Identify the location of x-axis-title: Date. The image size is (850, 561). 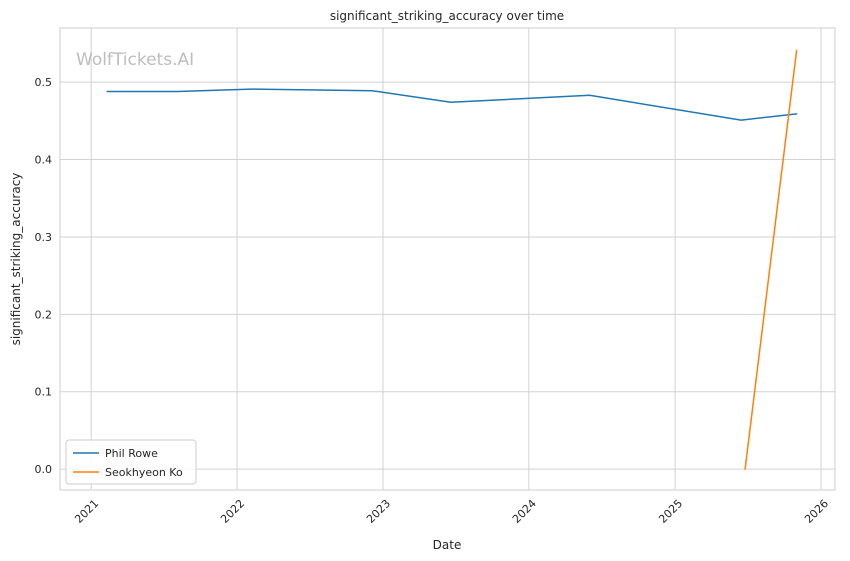
(447, 545).